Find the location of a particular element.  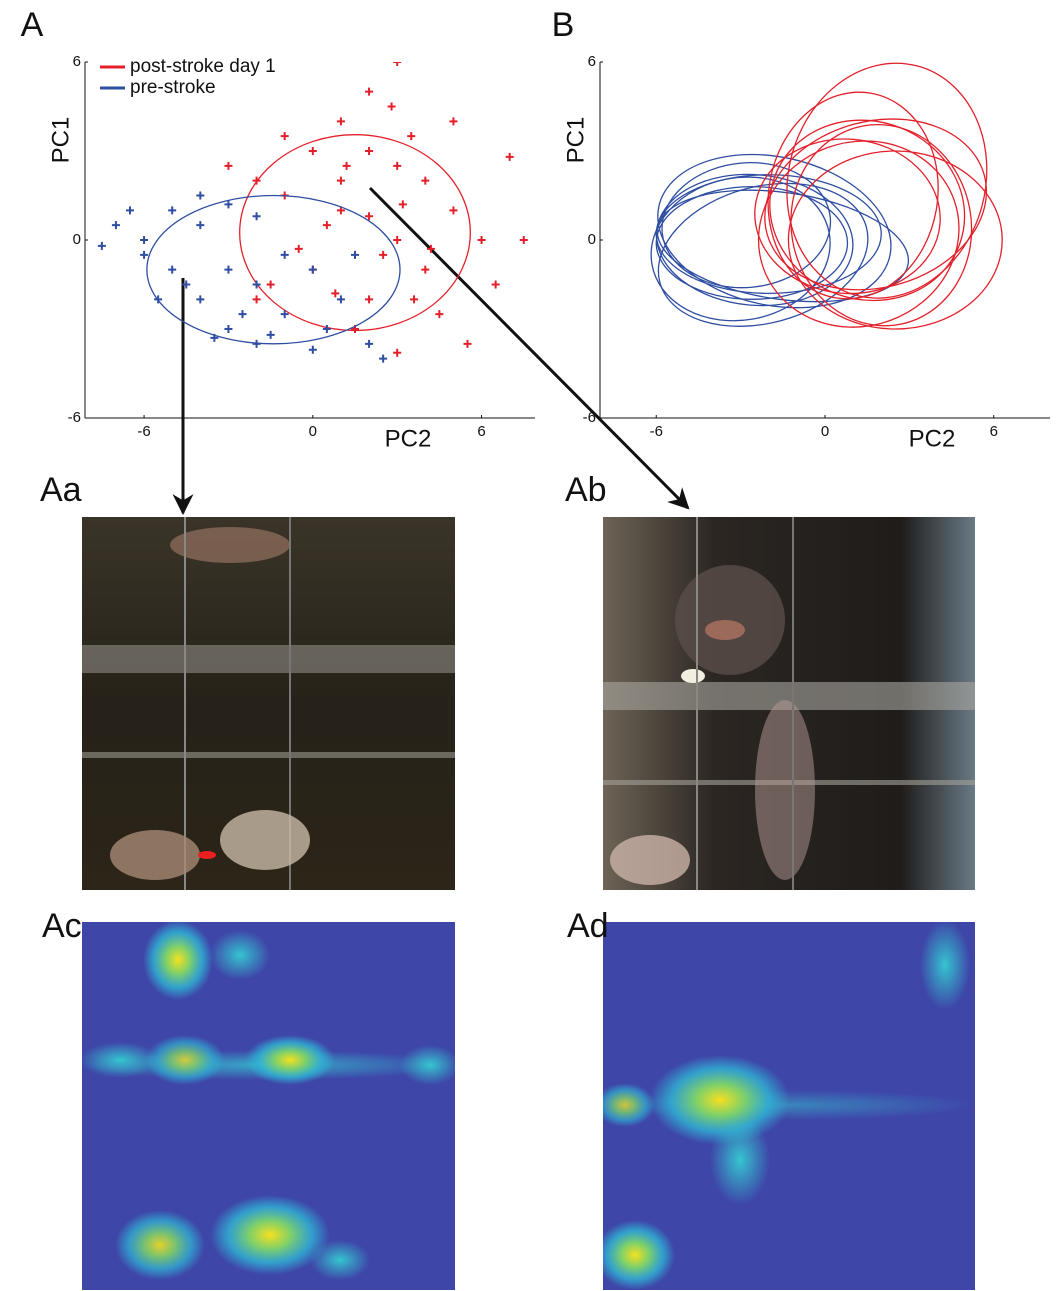

heatmap-ad is located at coordinates (789, 1106).